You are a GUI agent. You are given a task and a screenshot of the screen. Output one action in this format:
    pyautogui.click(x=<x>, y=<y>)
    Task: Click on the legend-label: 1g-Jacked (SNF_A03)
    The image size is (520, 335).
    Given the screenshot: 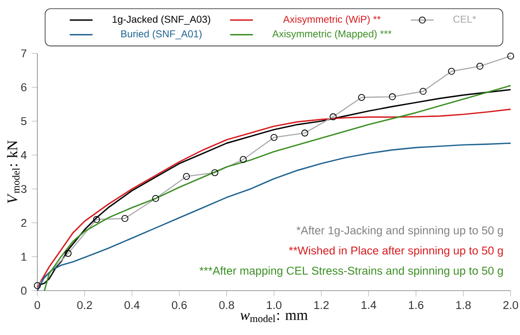 What is the action you would take?
    pyautogui.click(x=161, y=20)
    